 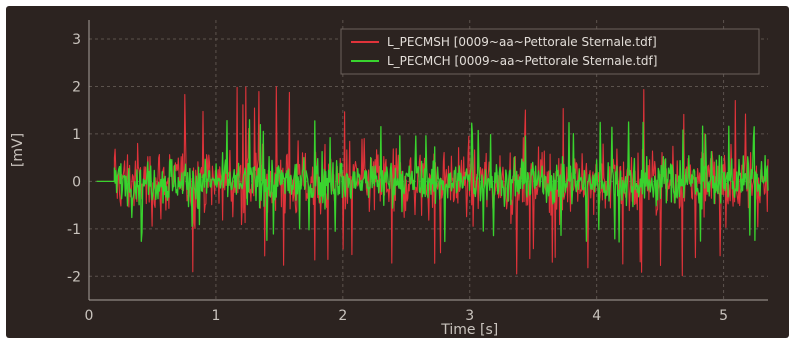 I want to click on y-tick-label: -1, so click(x=74, y=230).